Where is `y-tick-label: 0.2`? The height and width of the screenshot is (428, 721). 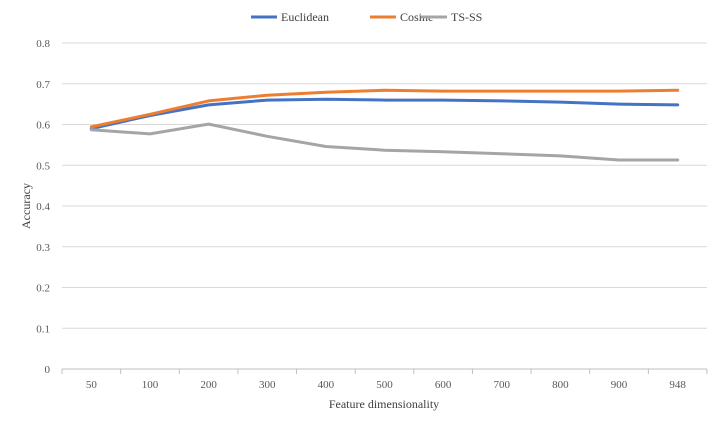 y-tick-label: 0.2 is located at coordinates (43, 289).